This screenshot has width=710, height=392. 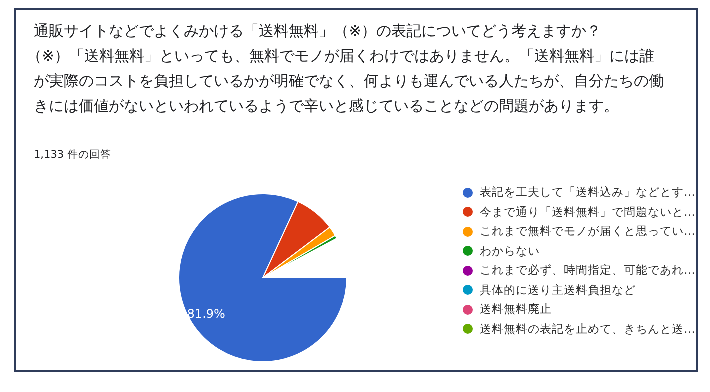 What do you see at coordinates (73, 155) in the screenshot?
I see `text: 1,133 件の回答` at bounding box center [73, 155].